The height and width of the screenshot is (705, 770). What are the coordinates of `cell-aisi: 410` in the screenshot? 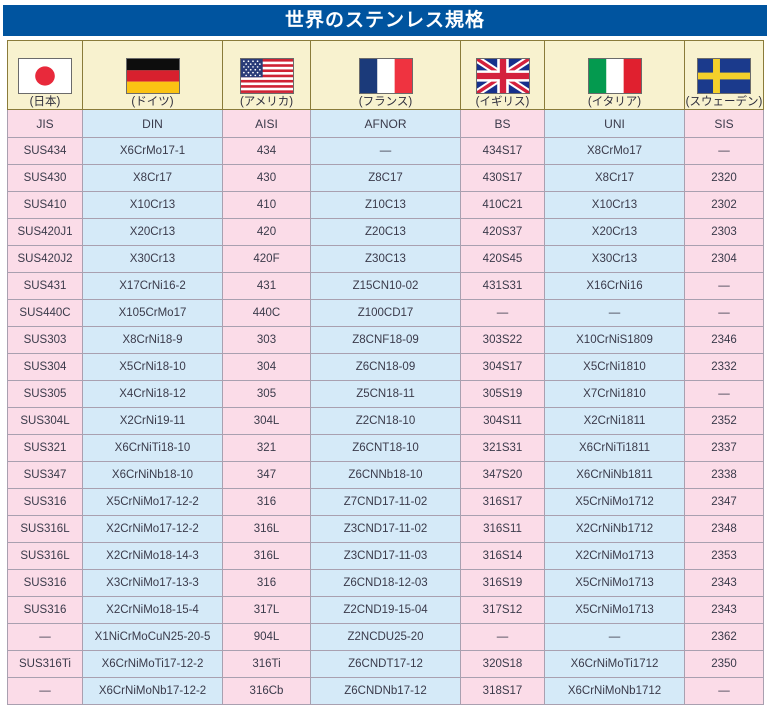 It's located at (266, 205).